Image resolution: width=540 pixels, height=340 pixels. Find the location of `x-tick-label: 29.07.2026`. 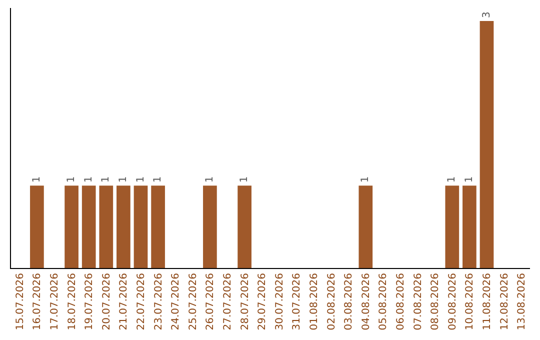

x-tick-label: 29.07.2026 is located at coordinates (262, 301).